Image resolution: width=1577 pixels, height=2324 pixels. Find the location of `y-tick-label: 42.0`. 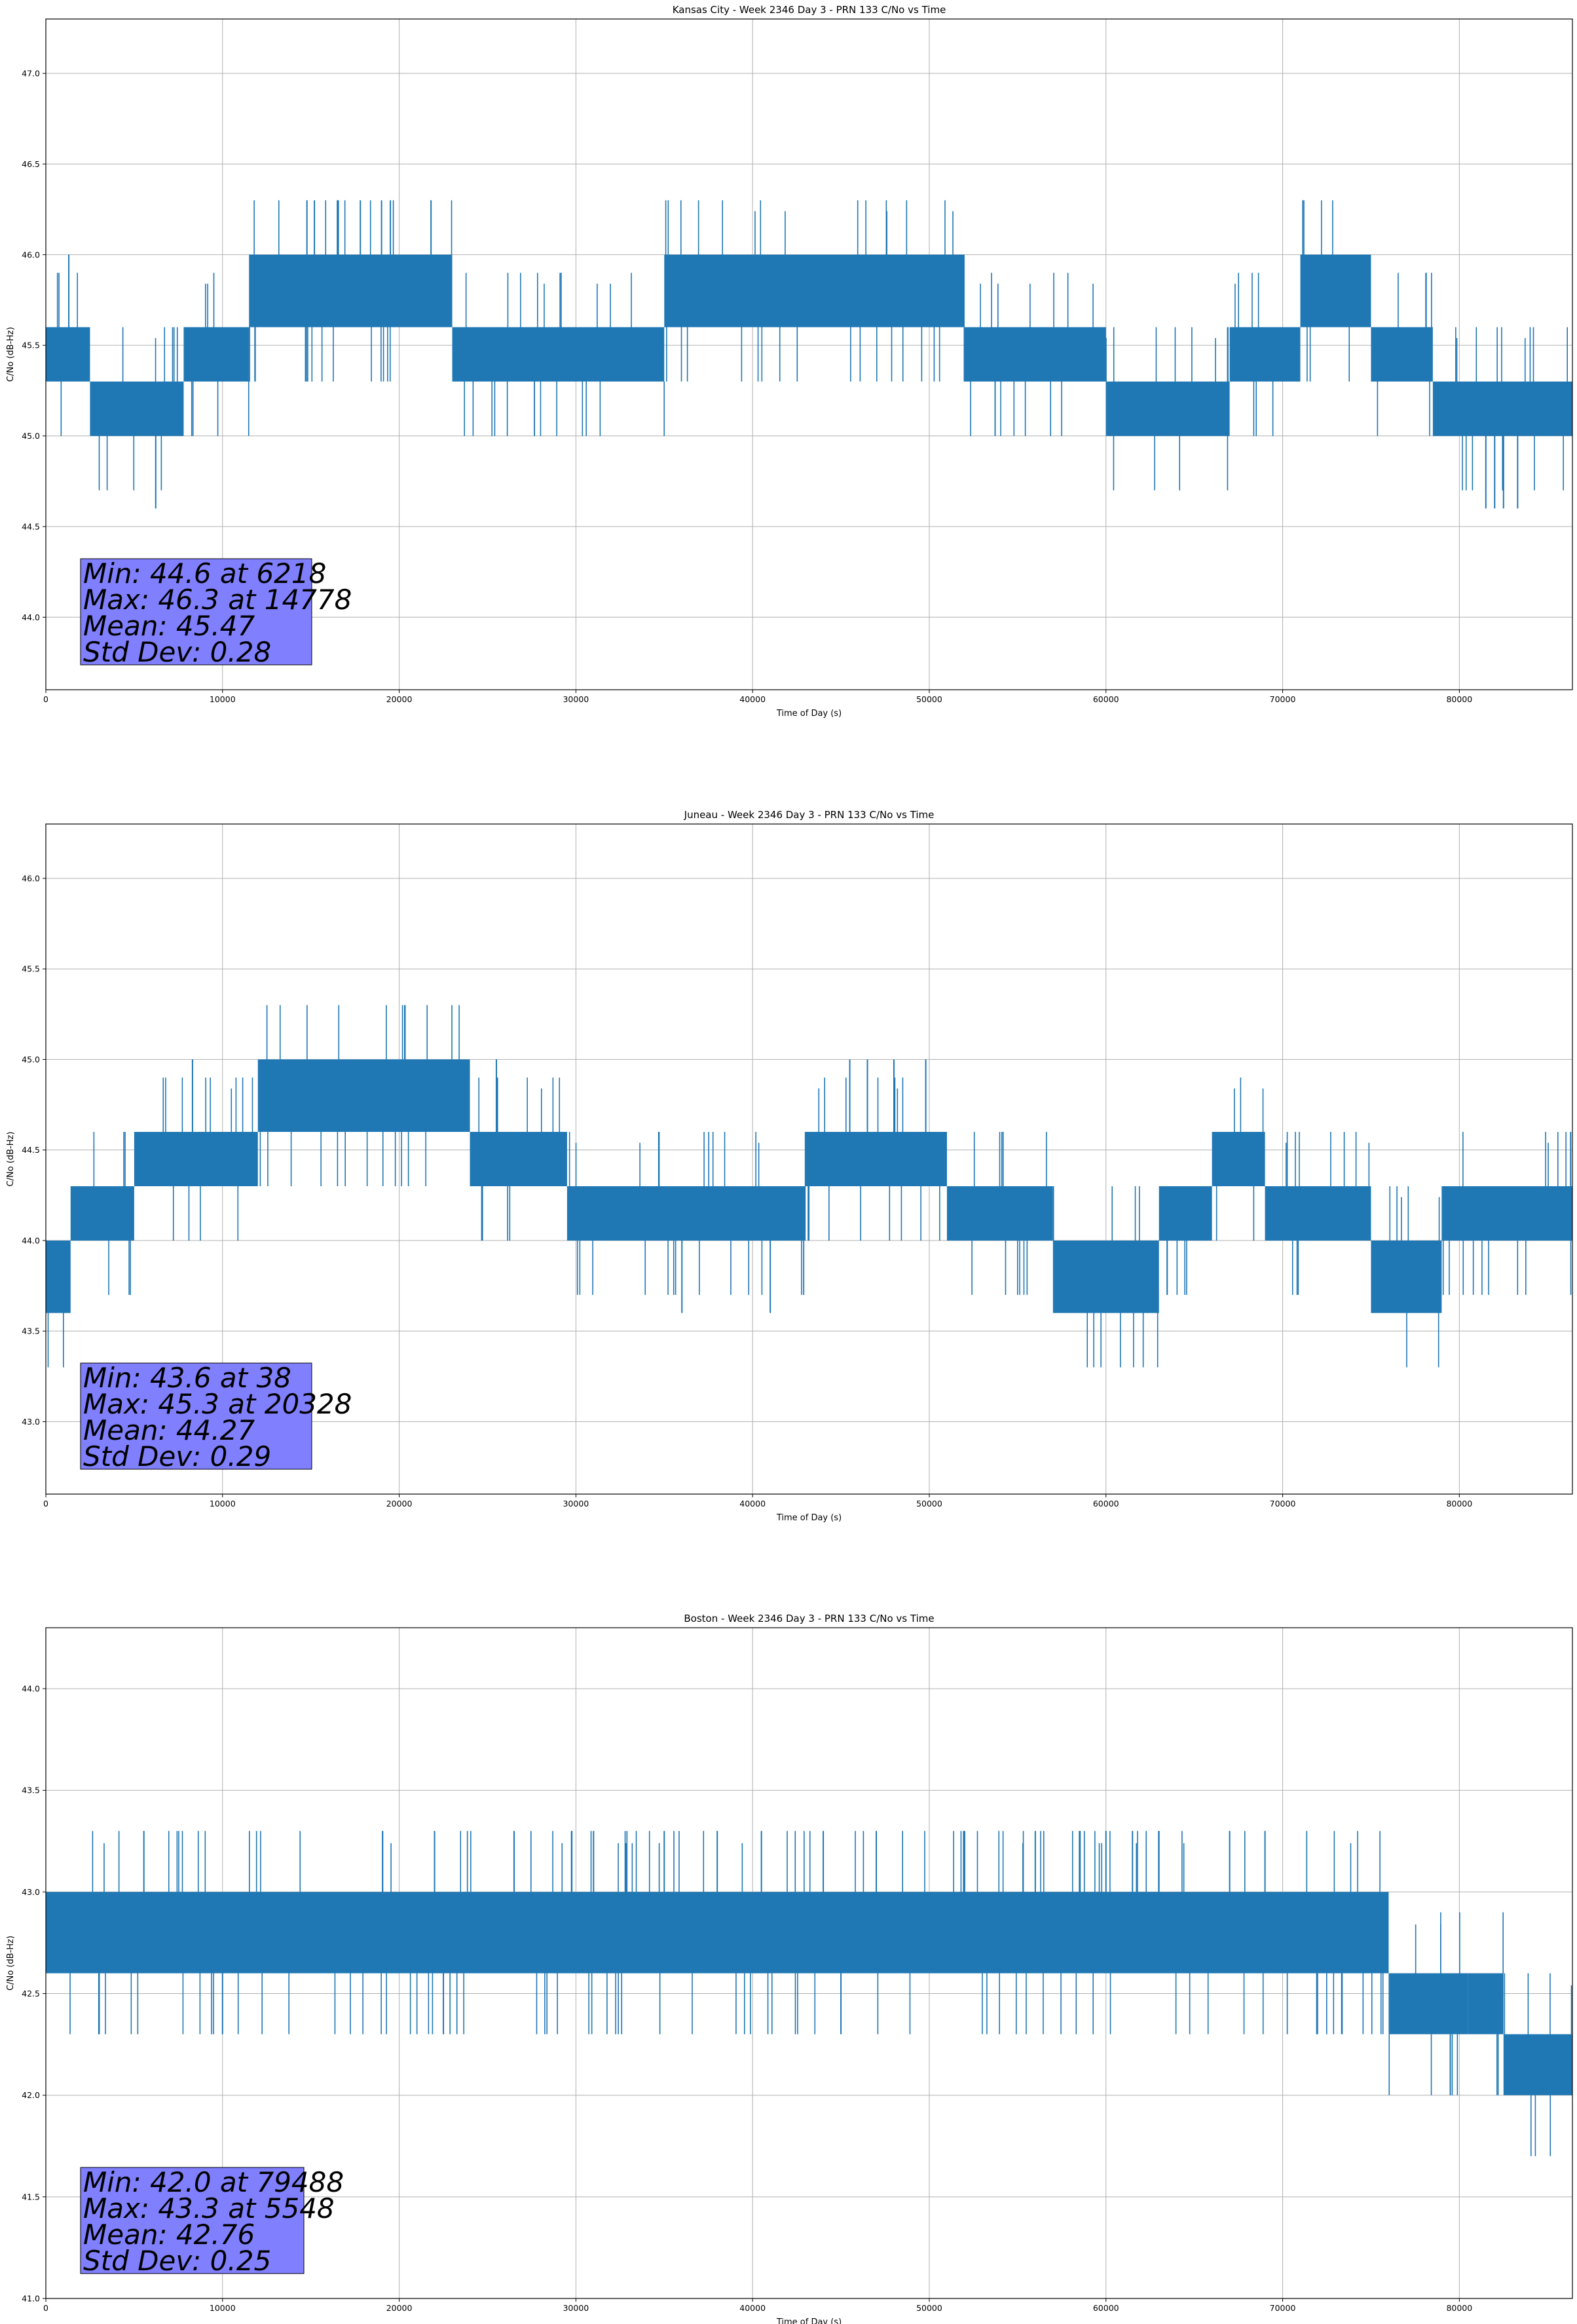

y-tick-label: 42.0 is located at coordinates (31, 2095).